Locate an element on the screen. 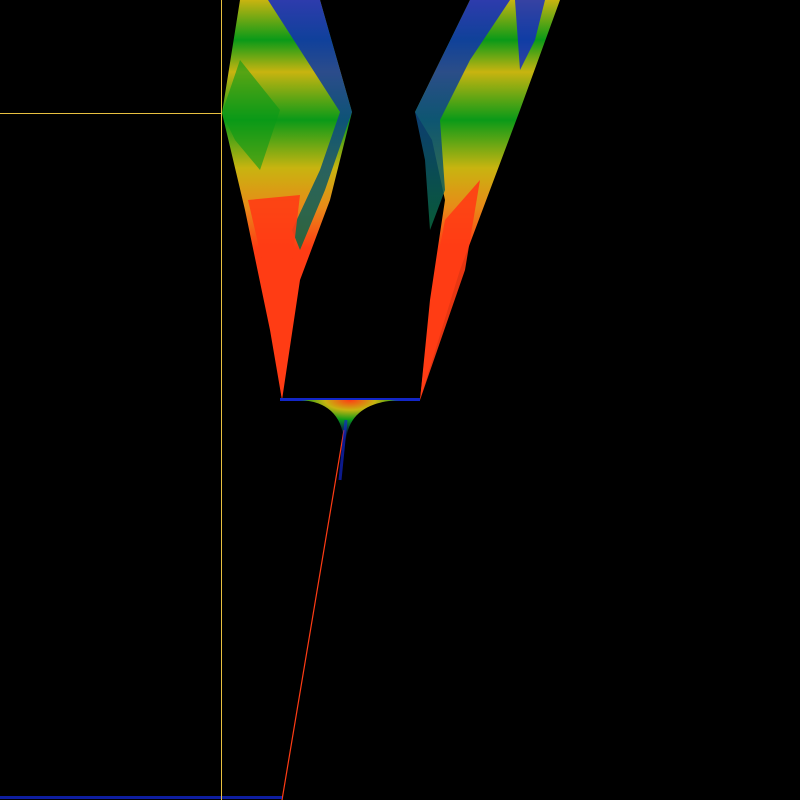 This screenshot has height=800, width=800. stem-line is located at coordinates (313, 614).